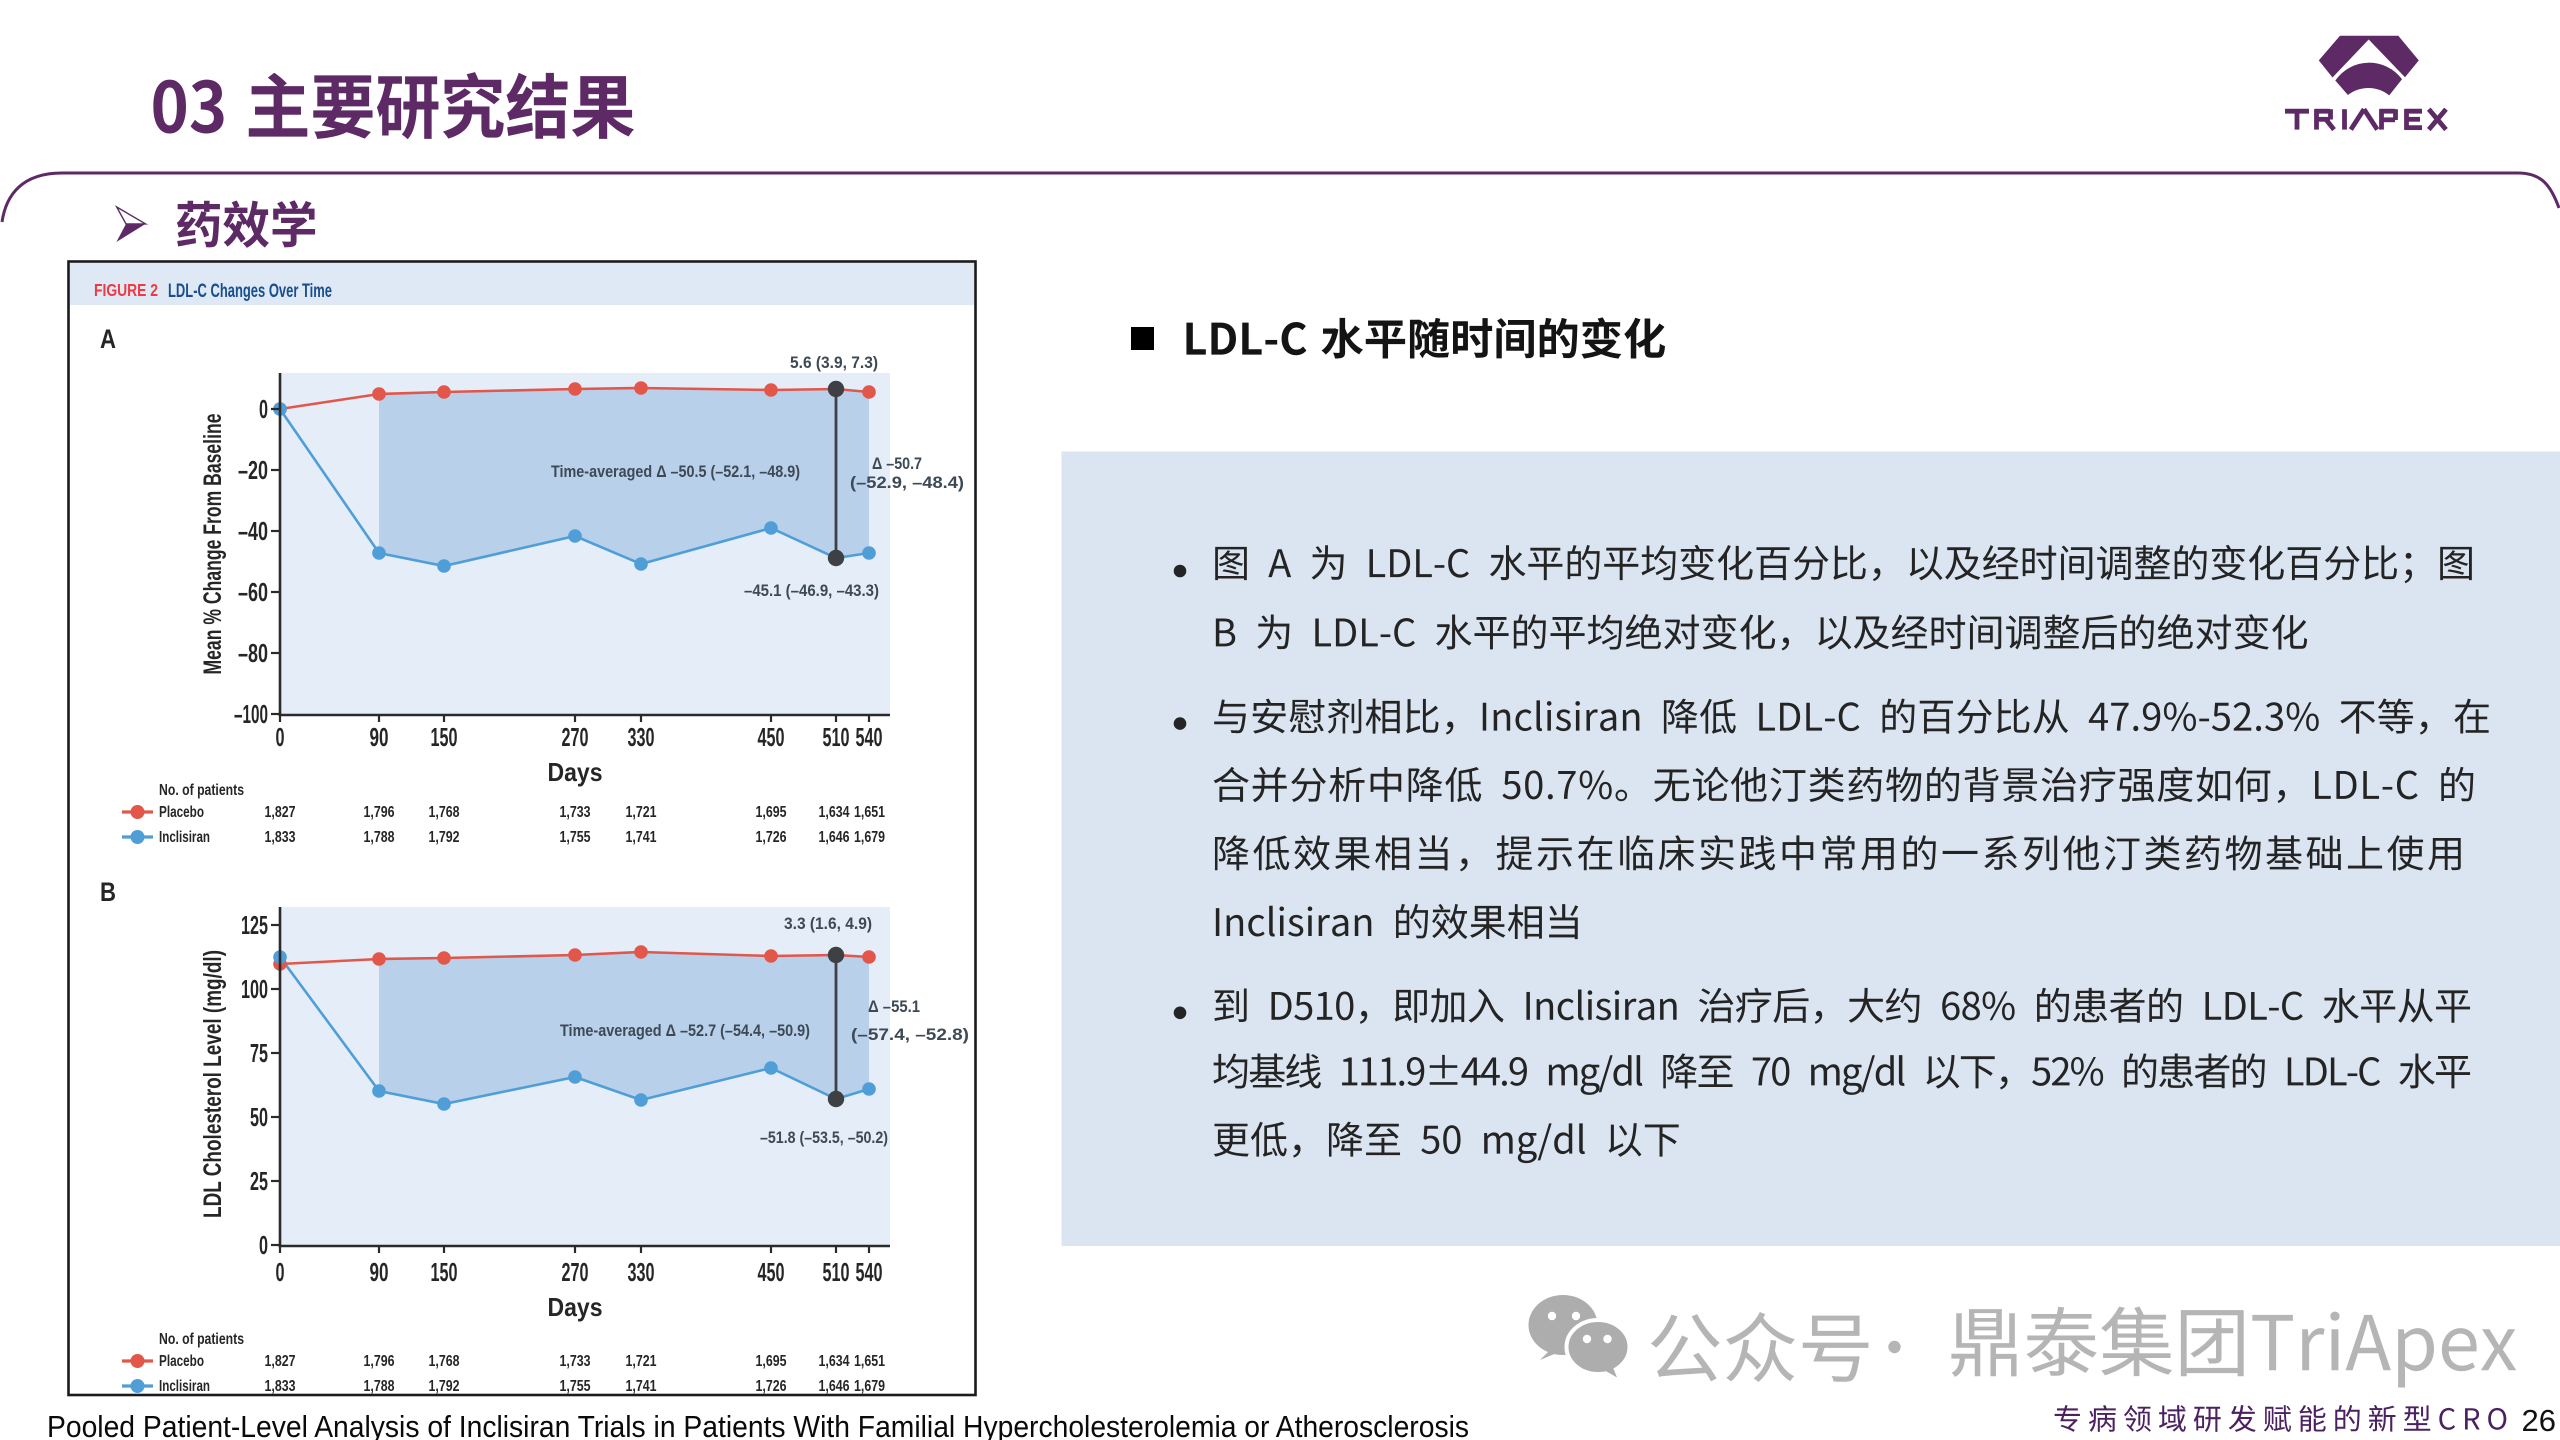 The width and height of the screenshot is (2560, 1440). What do you see at coordinates (811, 590) in the screenshot?
I see `svg-text: –45.1 (–46.9, –43.3)` at bounding box center [811, 590].